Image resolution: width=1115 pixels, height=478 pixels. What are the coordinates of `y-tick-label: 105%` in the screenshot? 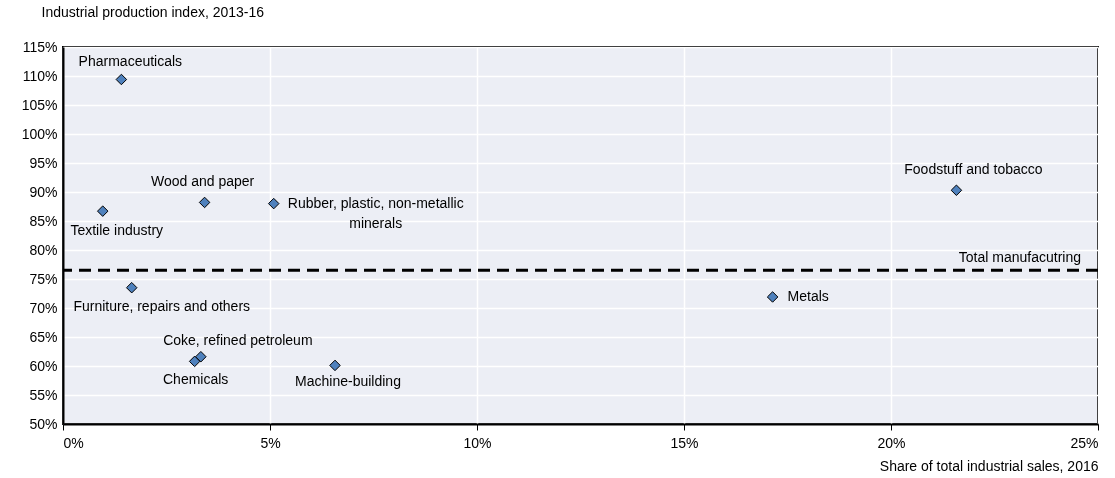 It's located at (39, 104).